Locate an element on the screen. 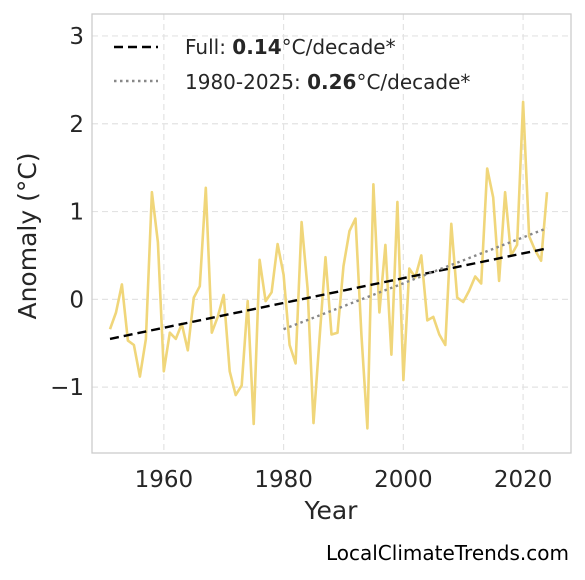 This screenshot has height=580, width=585. x-tick-label: 1960 is located at coordinates (164, 480).